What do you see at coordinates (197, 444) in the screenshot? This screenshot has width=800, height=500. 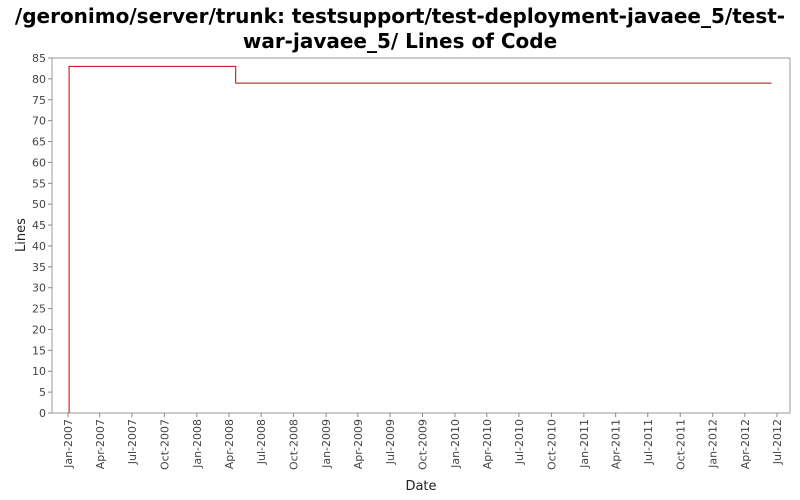 I see `x-tick-label: Jan-2008` at bounding box center [197, 444].